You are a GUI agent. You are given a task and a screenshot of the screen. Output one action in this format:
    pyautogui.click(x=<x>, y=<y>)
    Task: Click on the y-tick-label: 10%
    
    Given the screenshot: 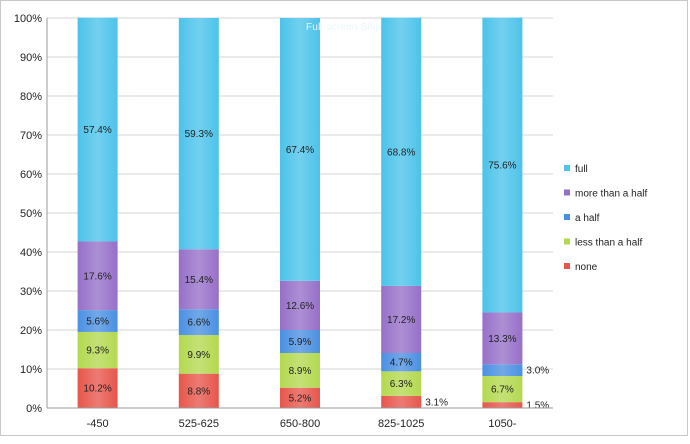 What is the action you would take?
    pyautogui.click(x=31, y=370)
    